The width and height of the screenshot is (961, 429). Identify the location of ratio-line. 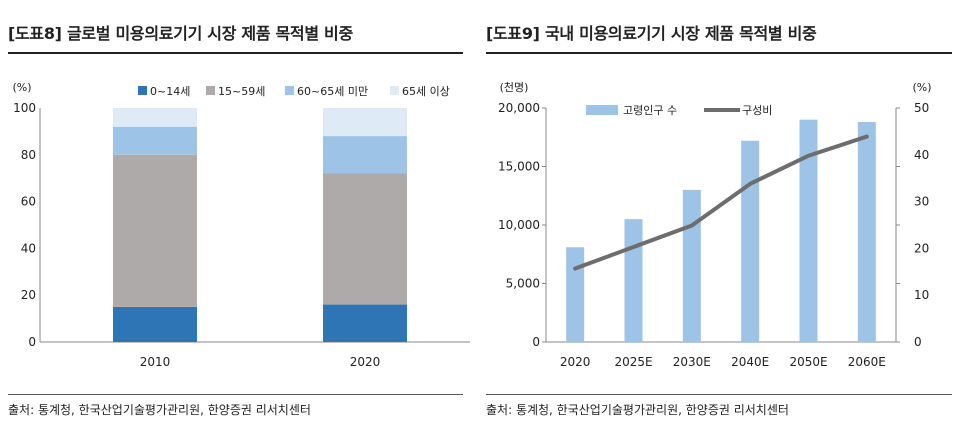
(721, 202).